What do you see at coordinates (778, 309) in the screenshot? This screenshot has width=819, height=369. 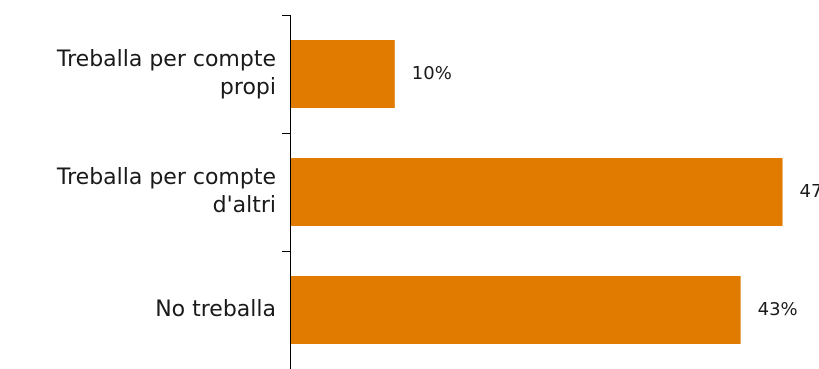 I see `data-label: 43%` at bounding box center [778, 309].